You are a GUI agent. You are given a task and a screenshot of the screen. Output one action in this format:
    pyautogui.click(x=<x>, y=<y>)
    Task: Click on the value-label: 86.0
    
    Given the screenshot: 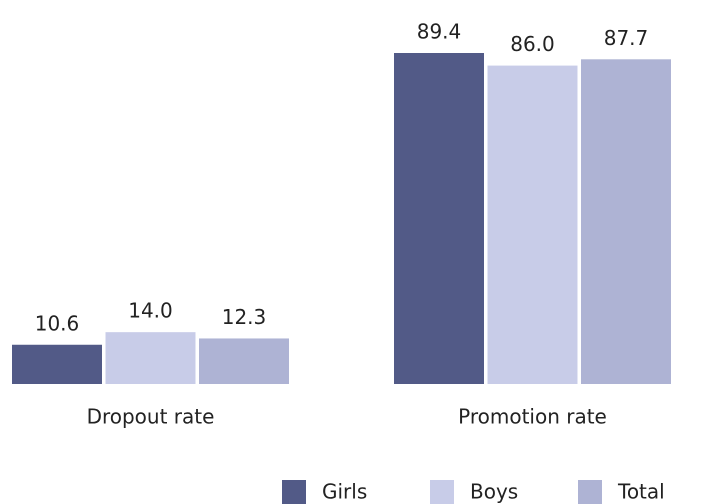 What is the action you would take?
    pyautogui.click(x=532, y=44)
    